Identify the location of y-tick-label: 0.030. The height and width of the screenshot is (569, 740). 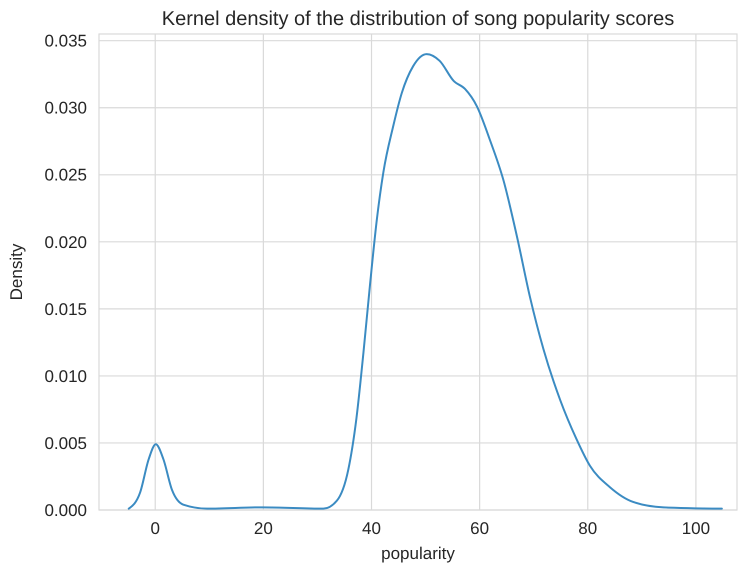
(65, 108).